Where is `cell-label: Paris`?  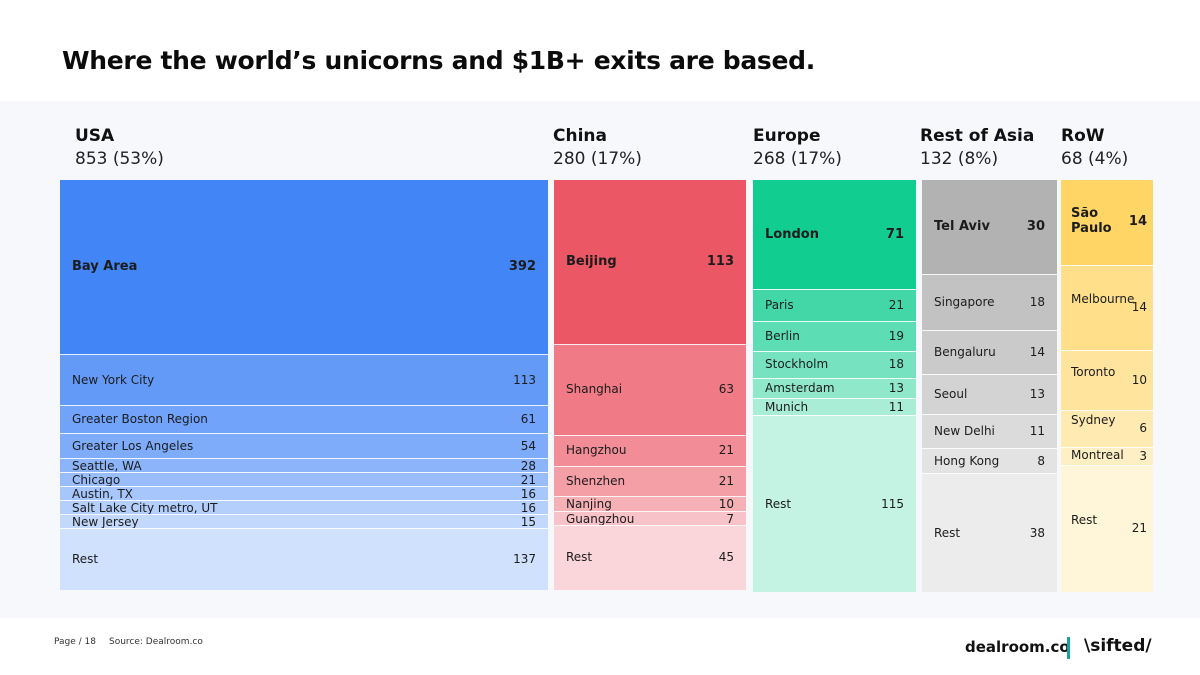
cell-label: Paris is located at coordinates (779, 305).